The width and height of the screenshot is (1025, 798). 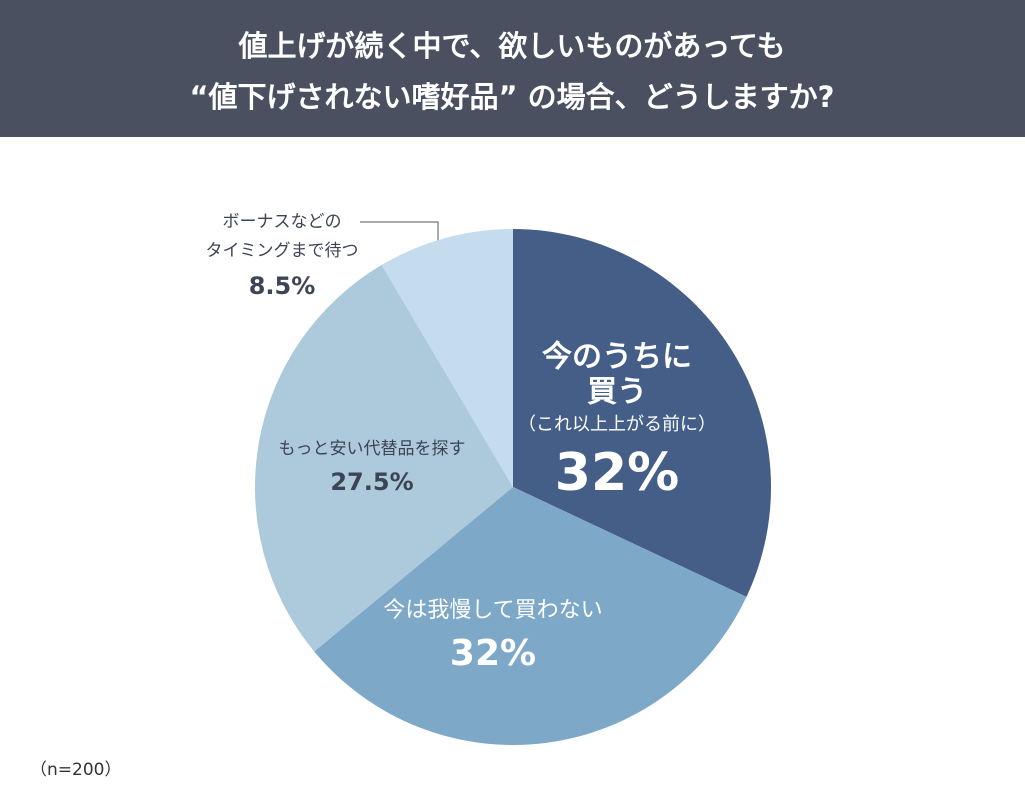 I want to click on slice-label: 買う, so click(x=617, y=392).